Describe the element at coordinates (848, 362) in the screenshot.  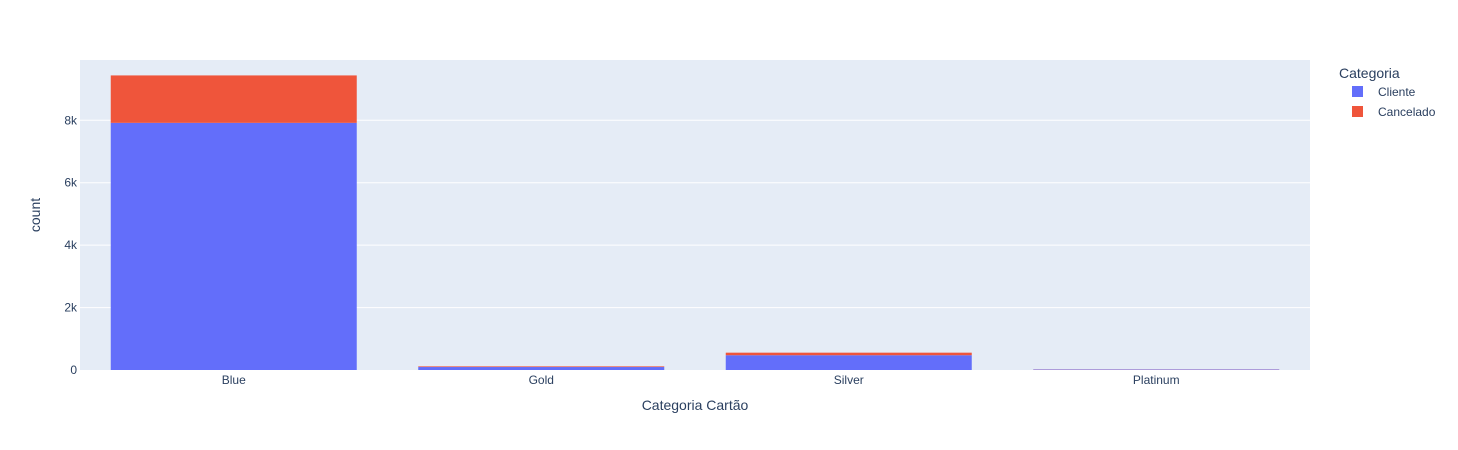
I see `bar-cliente-silver` at that location.